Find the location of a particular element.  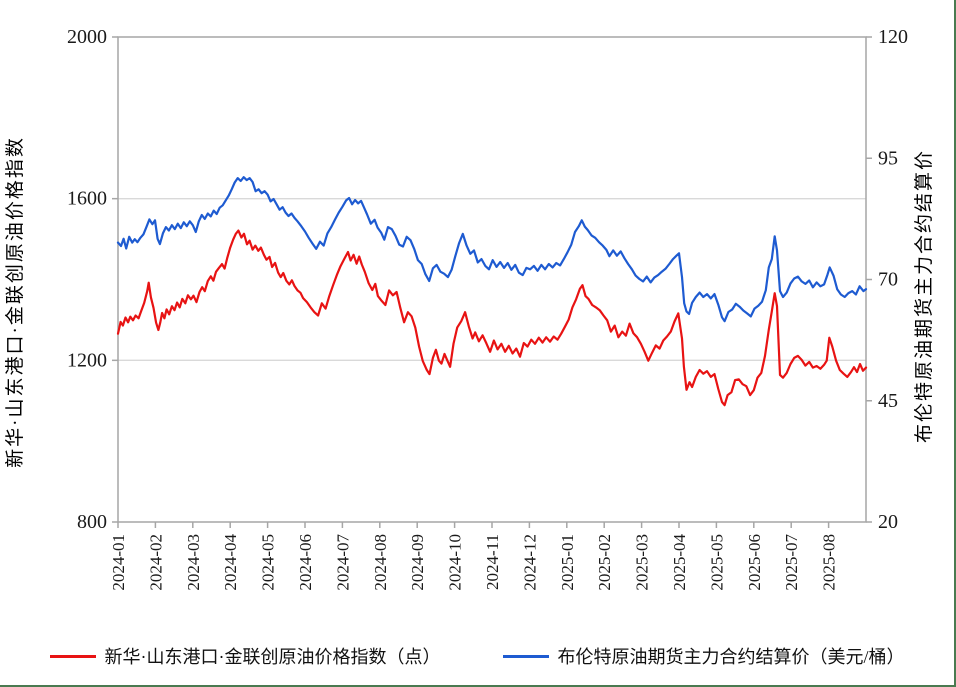

left-axis-tick-label: 2000 is located at coordinates (87, 37).